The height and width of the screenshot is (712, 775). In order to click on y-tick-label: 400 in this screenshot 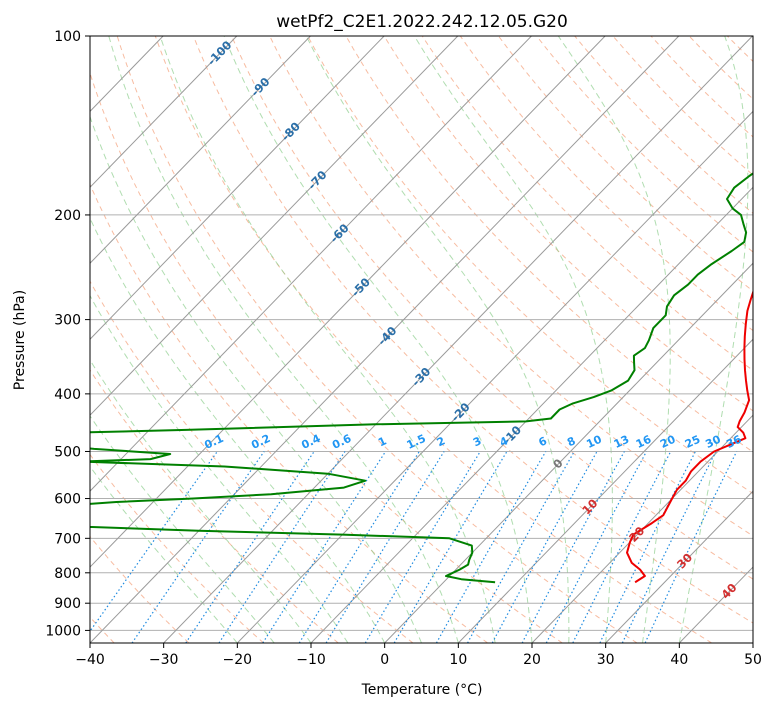, I will do `click(67, 395)`.